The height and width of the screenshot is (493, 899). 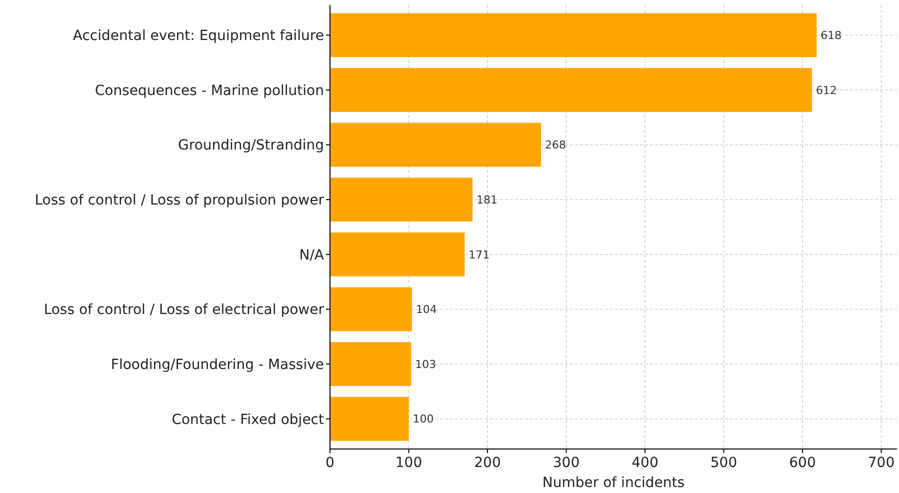 I want to click on y-tick-label: Contact - Fixed object, so click(x=248, y=420).